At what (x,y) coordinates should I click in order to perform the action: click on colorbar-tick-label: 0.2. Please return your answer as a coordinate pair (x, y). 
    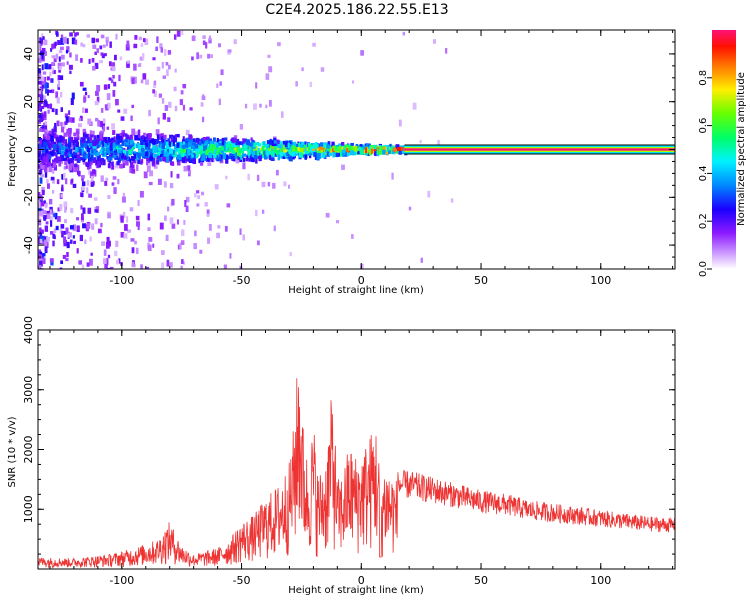
    Looking at the image, I should click on (703, 221).